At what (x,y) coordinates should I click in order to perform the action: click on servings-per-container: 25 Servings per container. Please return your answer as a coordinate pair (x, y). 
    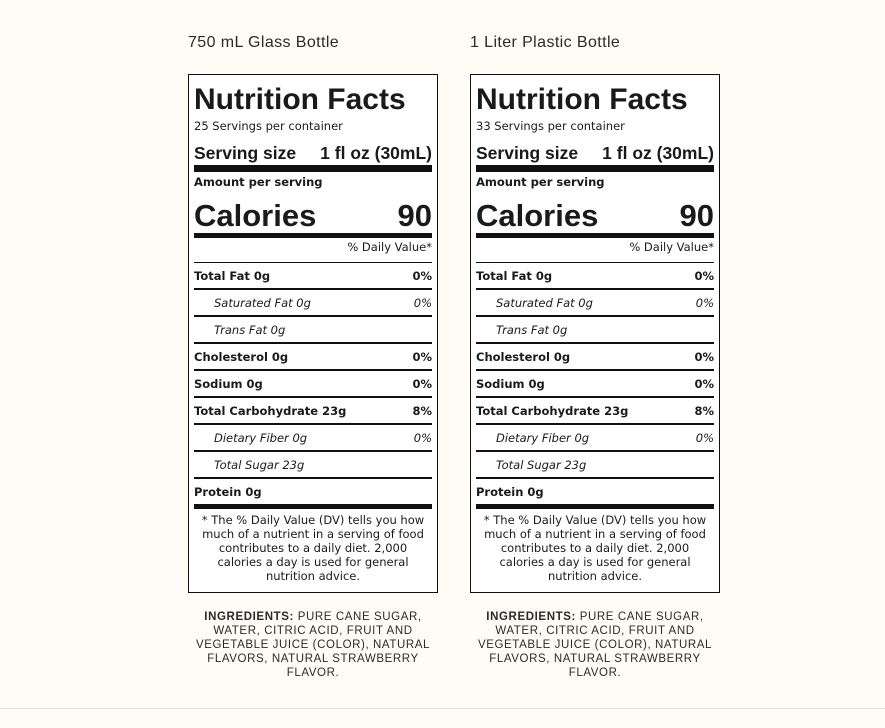
    Looking at the image, I should click on (268, 126).